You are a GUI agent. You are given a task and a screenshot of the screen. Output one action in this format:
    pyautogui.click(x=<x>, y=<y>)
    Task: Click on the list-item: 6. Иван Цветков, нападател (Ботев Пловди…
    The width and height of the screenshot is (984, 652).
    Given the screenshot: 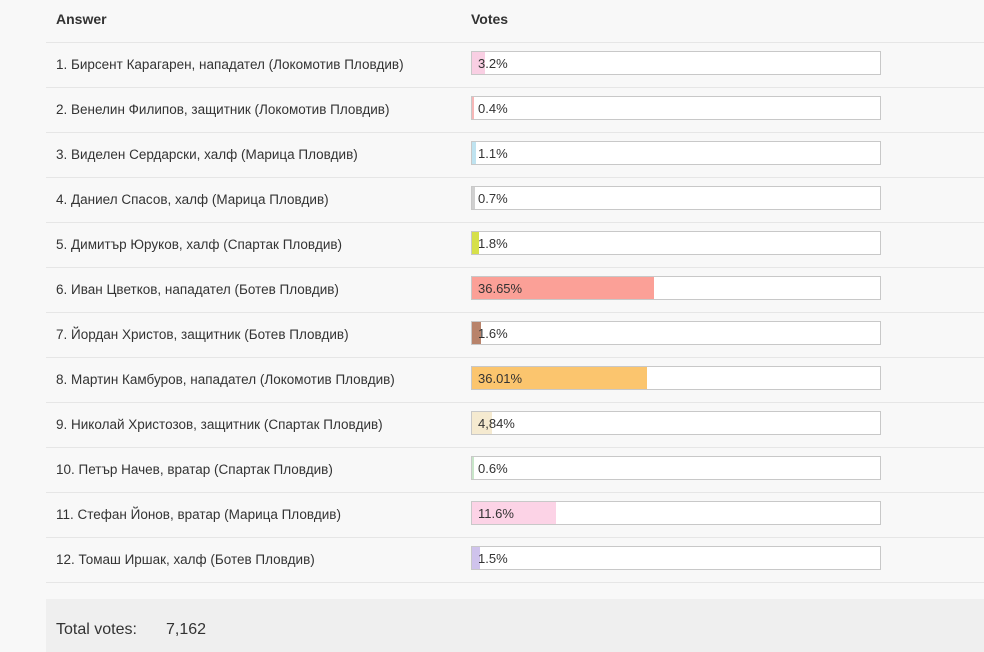 What is the action you would take?
    pyautogui.click(x=515, y=290)
    